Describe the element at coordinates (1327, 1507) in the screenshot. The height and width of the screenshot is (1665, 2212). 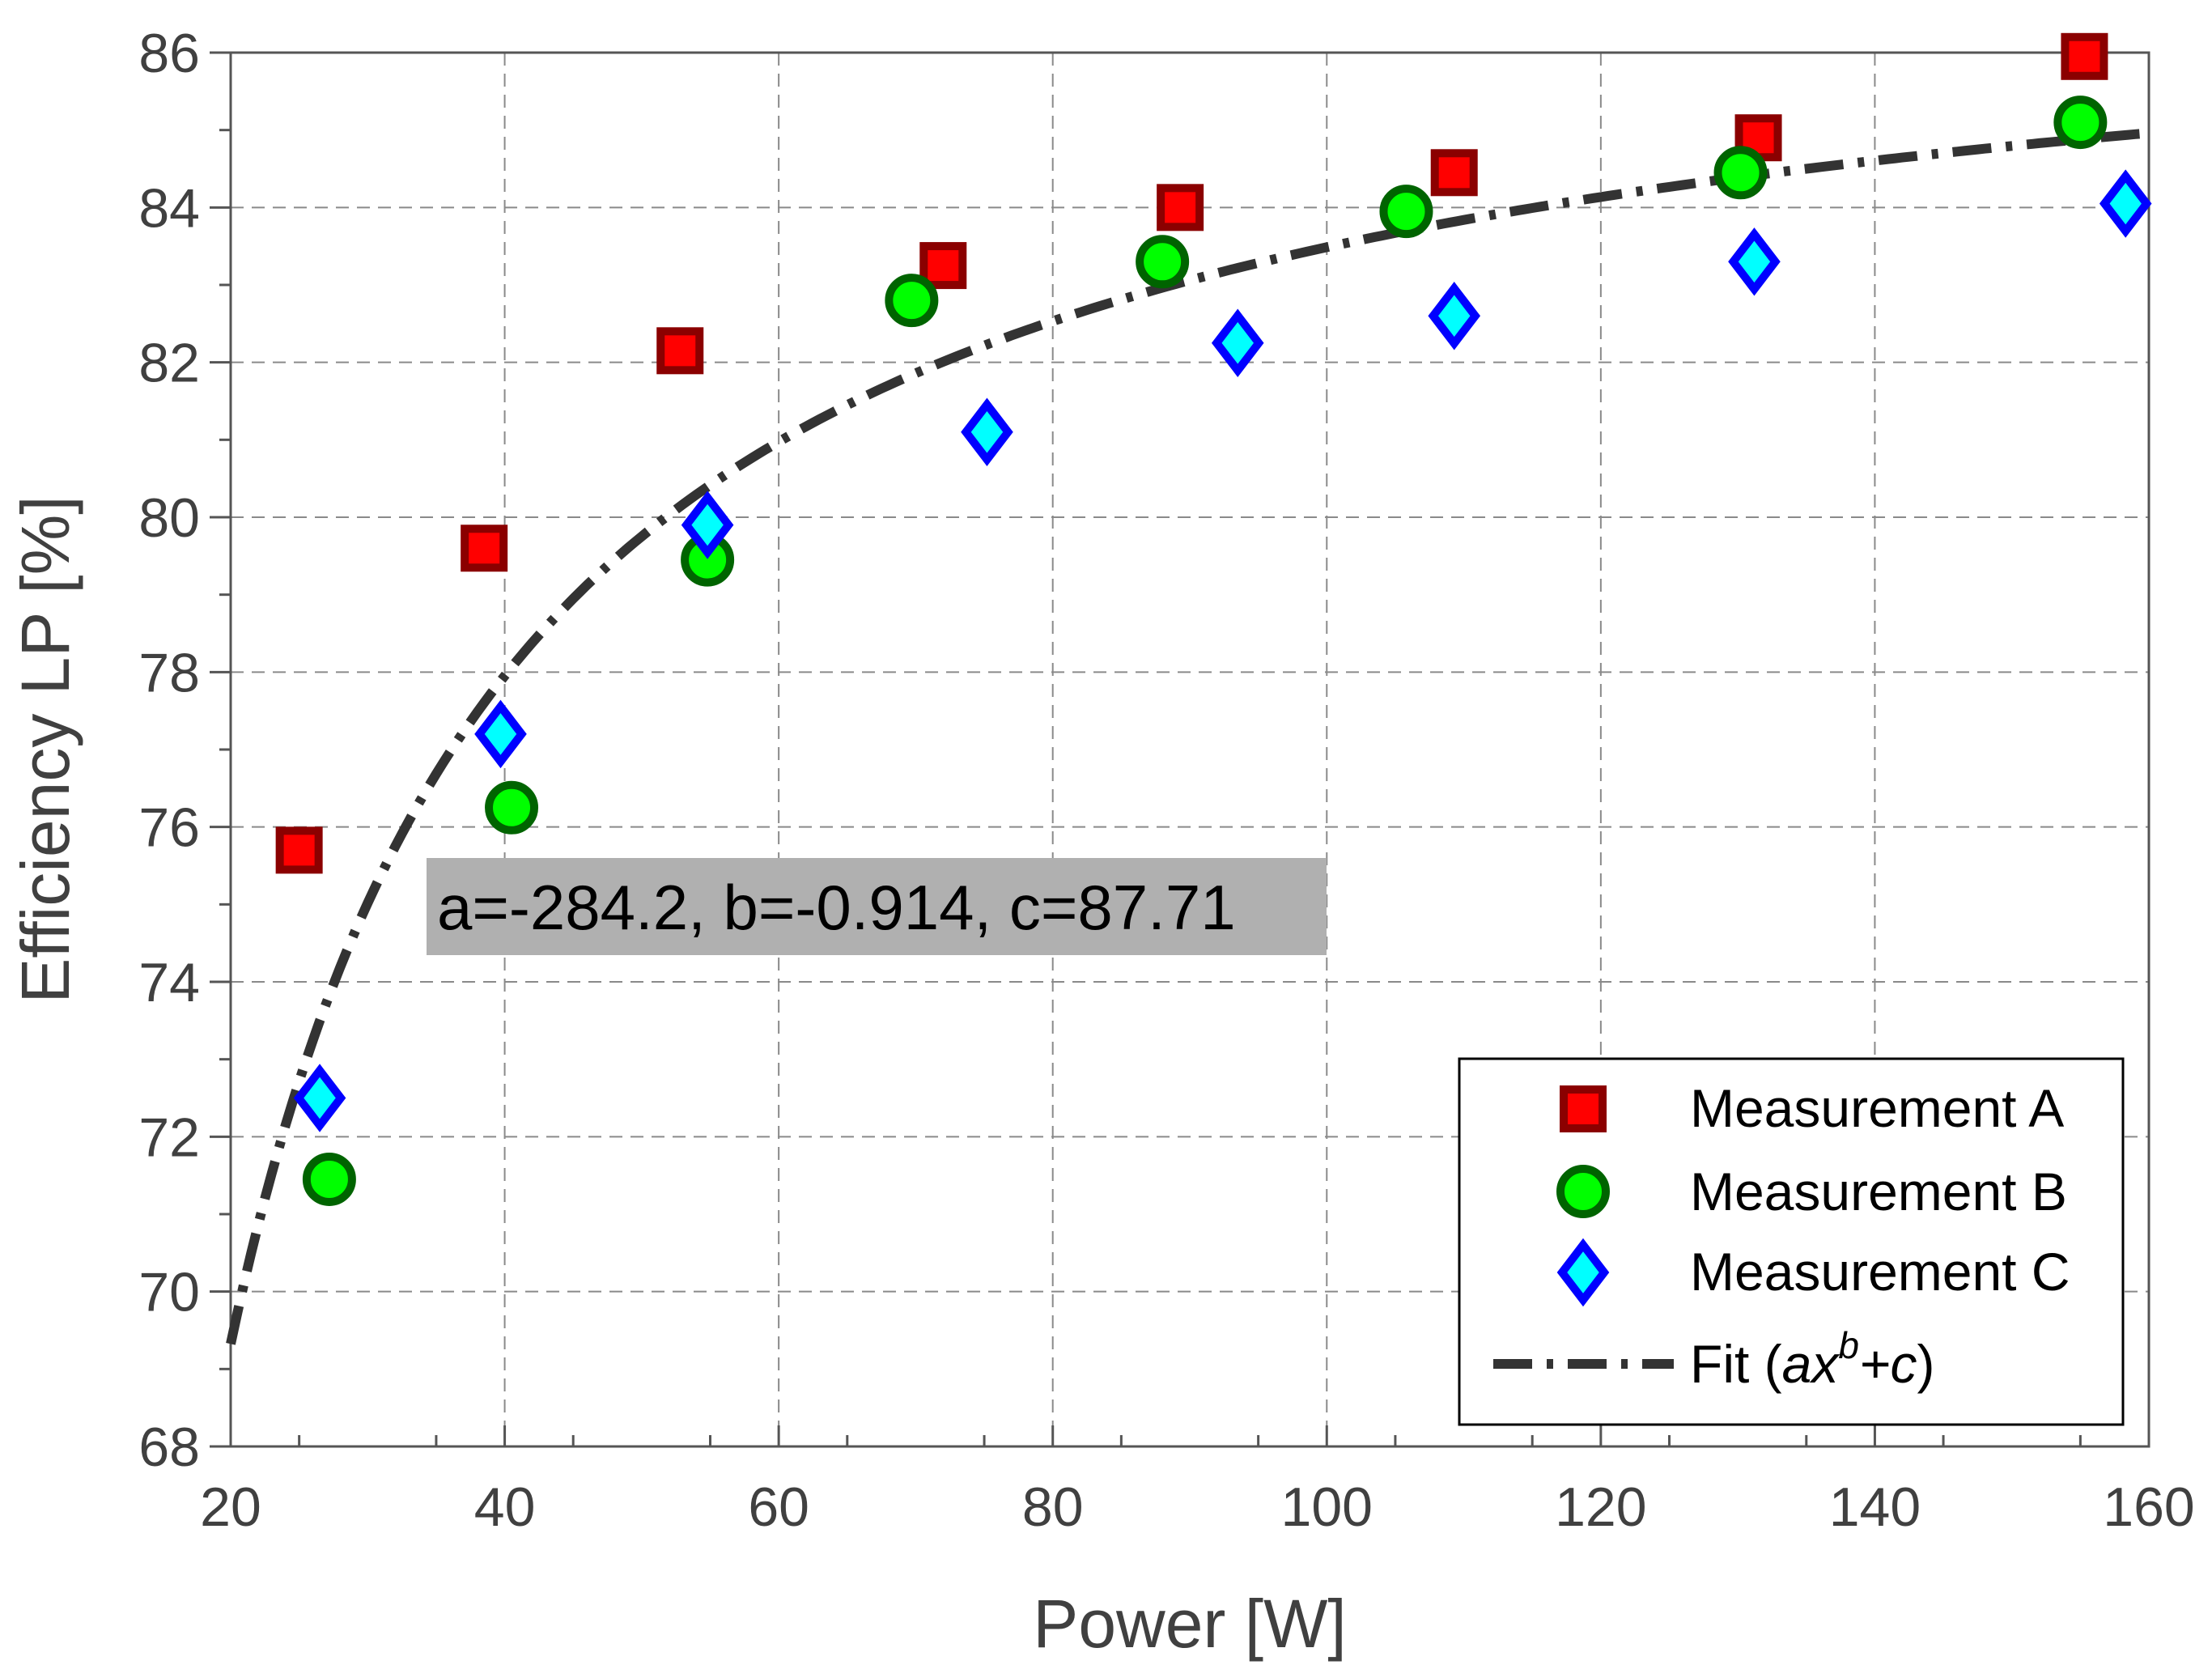
I see `x-tick-label: 100` at that location.